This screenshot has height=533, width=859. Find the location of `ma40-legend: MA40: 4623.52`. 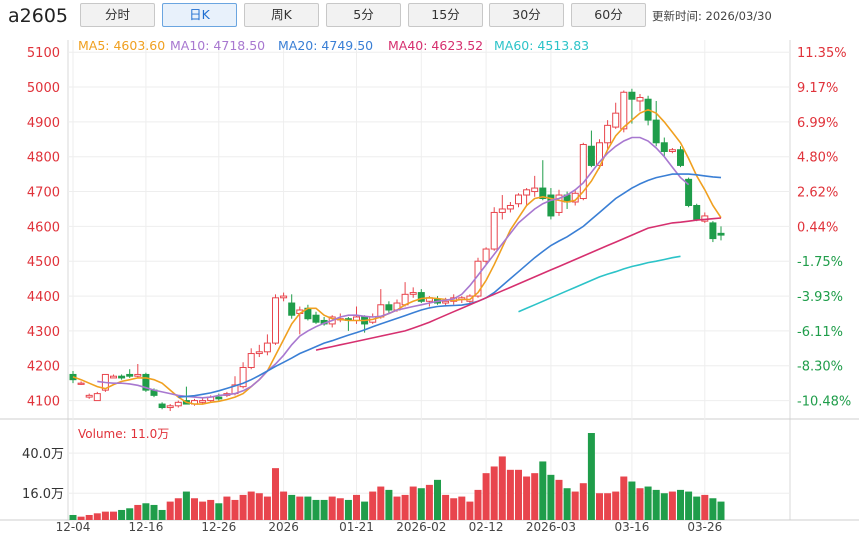

ma40-legend: MA40: 4623.52 is located at coordinates (435, 45).